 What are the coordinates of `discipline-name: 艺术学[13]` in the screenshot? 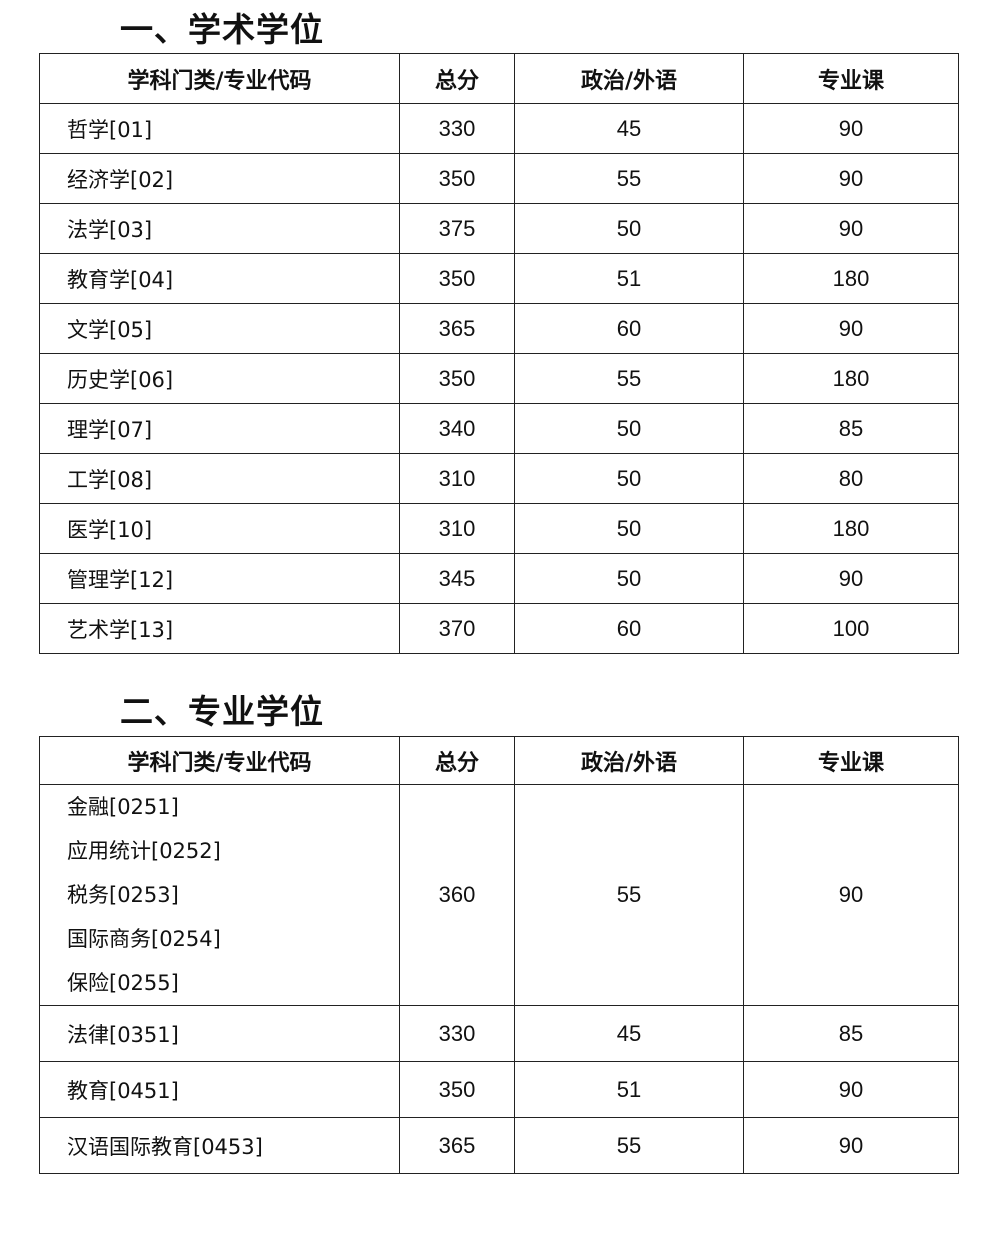 It's located at (219, 628).